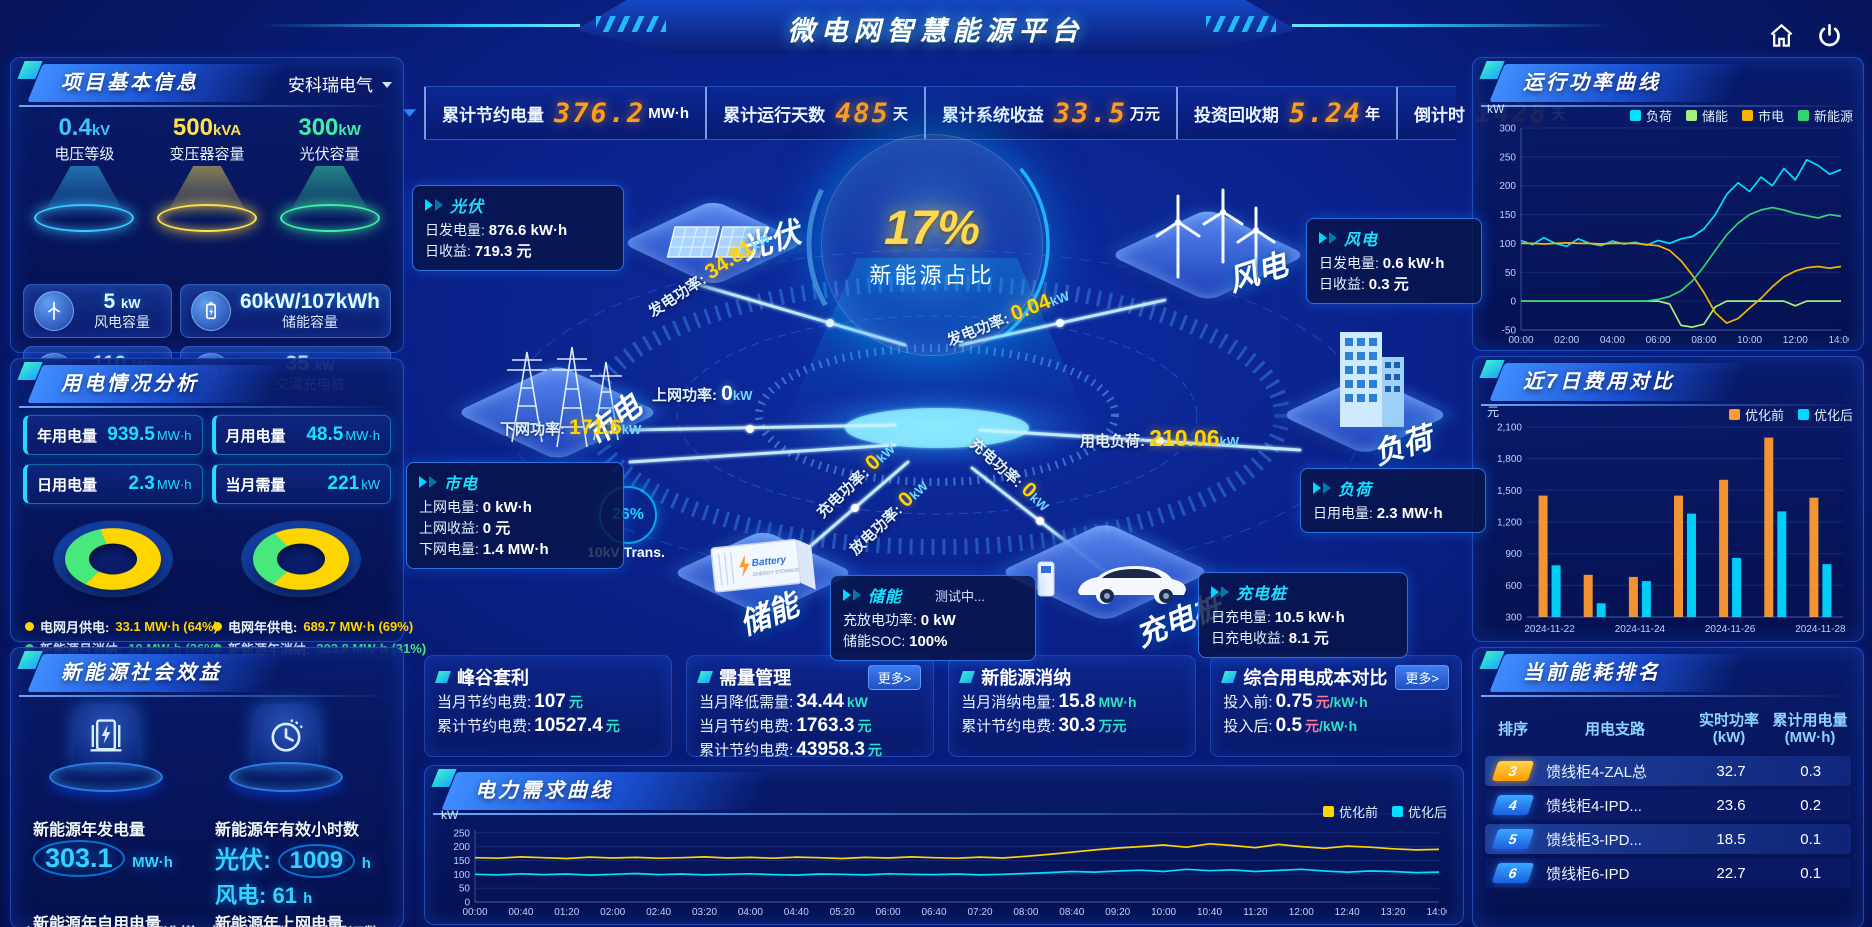  Describe the element at coordinates (557, 394) in the screenshot. I see `power-tower-icon` at that location.